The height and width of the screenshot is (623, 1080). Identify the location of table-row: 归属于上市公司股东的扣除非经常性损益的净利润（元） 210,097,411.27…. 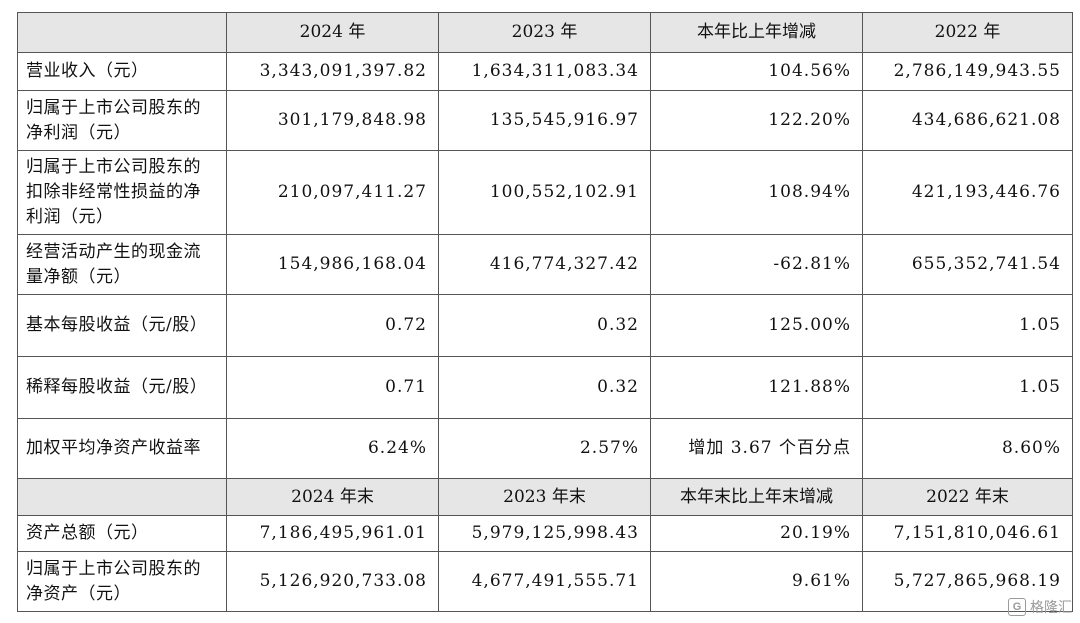
(545, 192).